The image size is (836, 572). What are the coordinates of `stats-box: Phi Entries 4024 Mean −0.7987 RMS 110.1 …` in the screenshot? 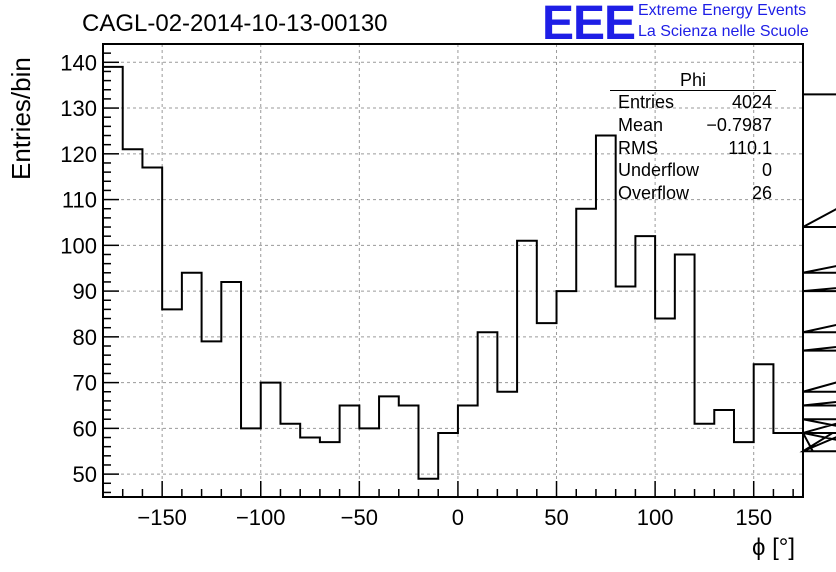 It's located at (693, 137).